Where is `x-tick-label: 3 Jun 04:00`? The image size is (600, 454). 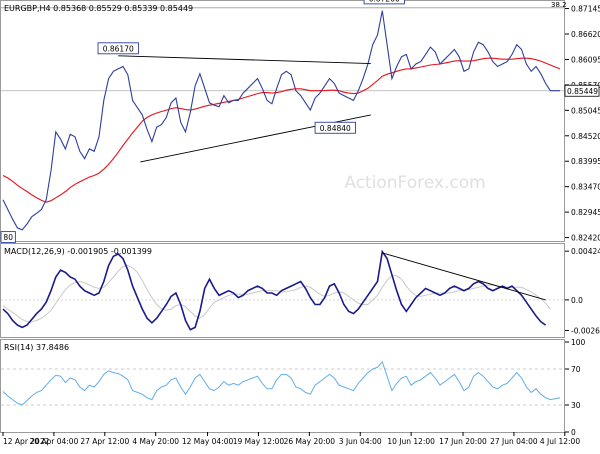
x-tick-label: 3 Jun 04:00 is located at coordinates (360, 441).